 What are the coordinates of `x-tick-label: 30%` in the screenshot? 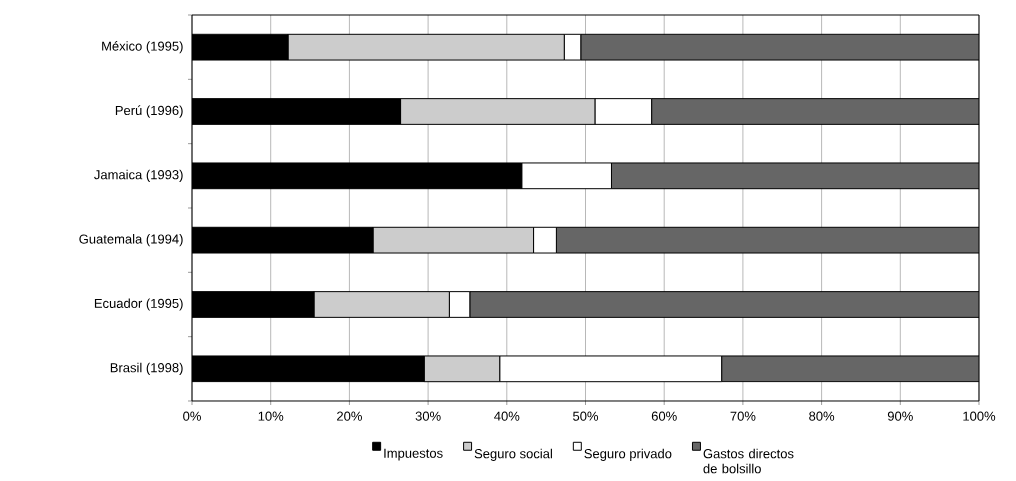 It's located at (428, 416).